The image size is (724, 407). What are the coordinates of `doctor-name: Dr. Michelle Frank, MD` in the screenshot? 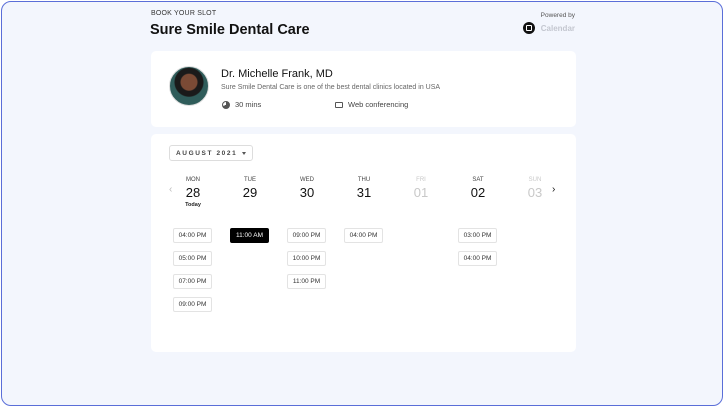 It's located at (277, 74).